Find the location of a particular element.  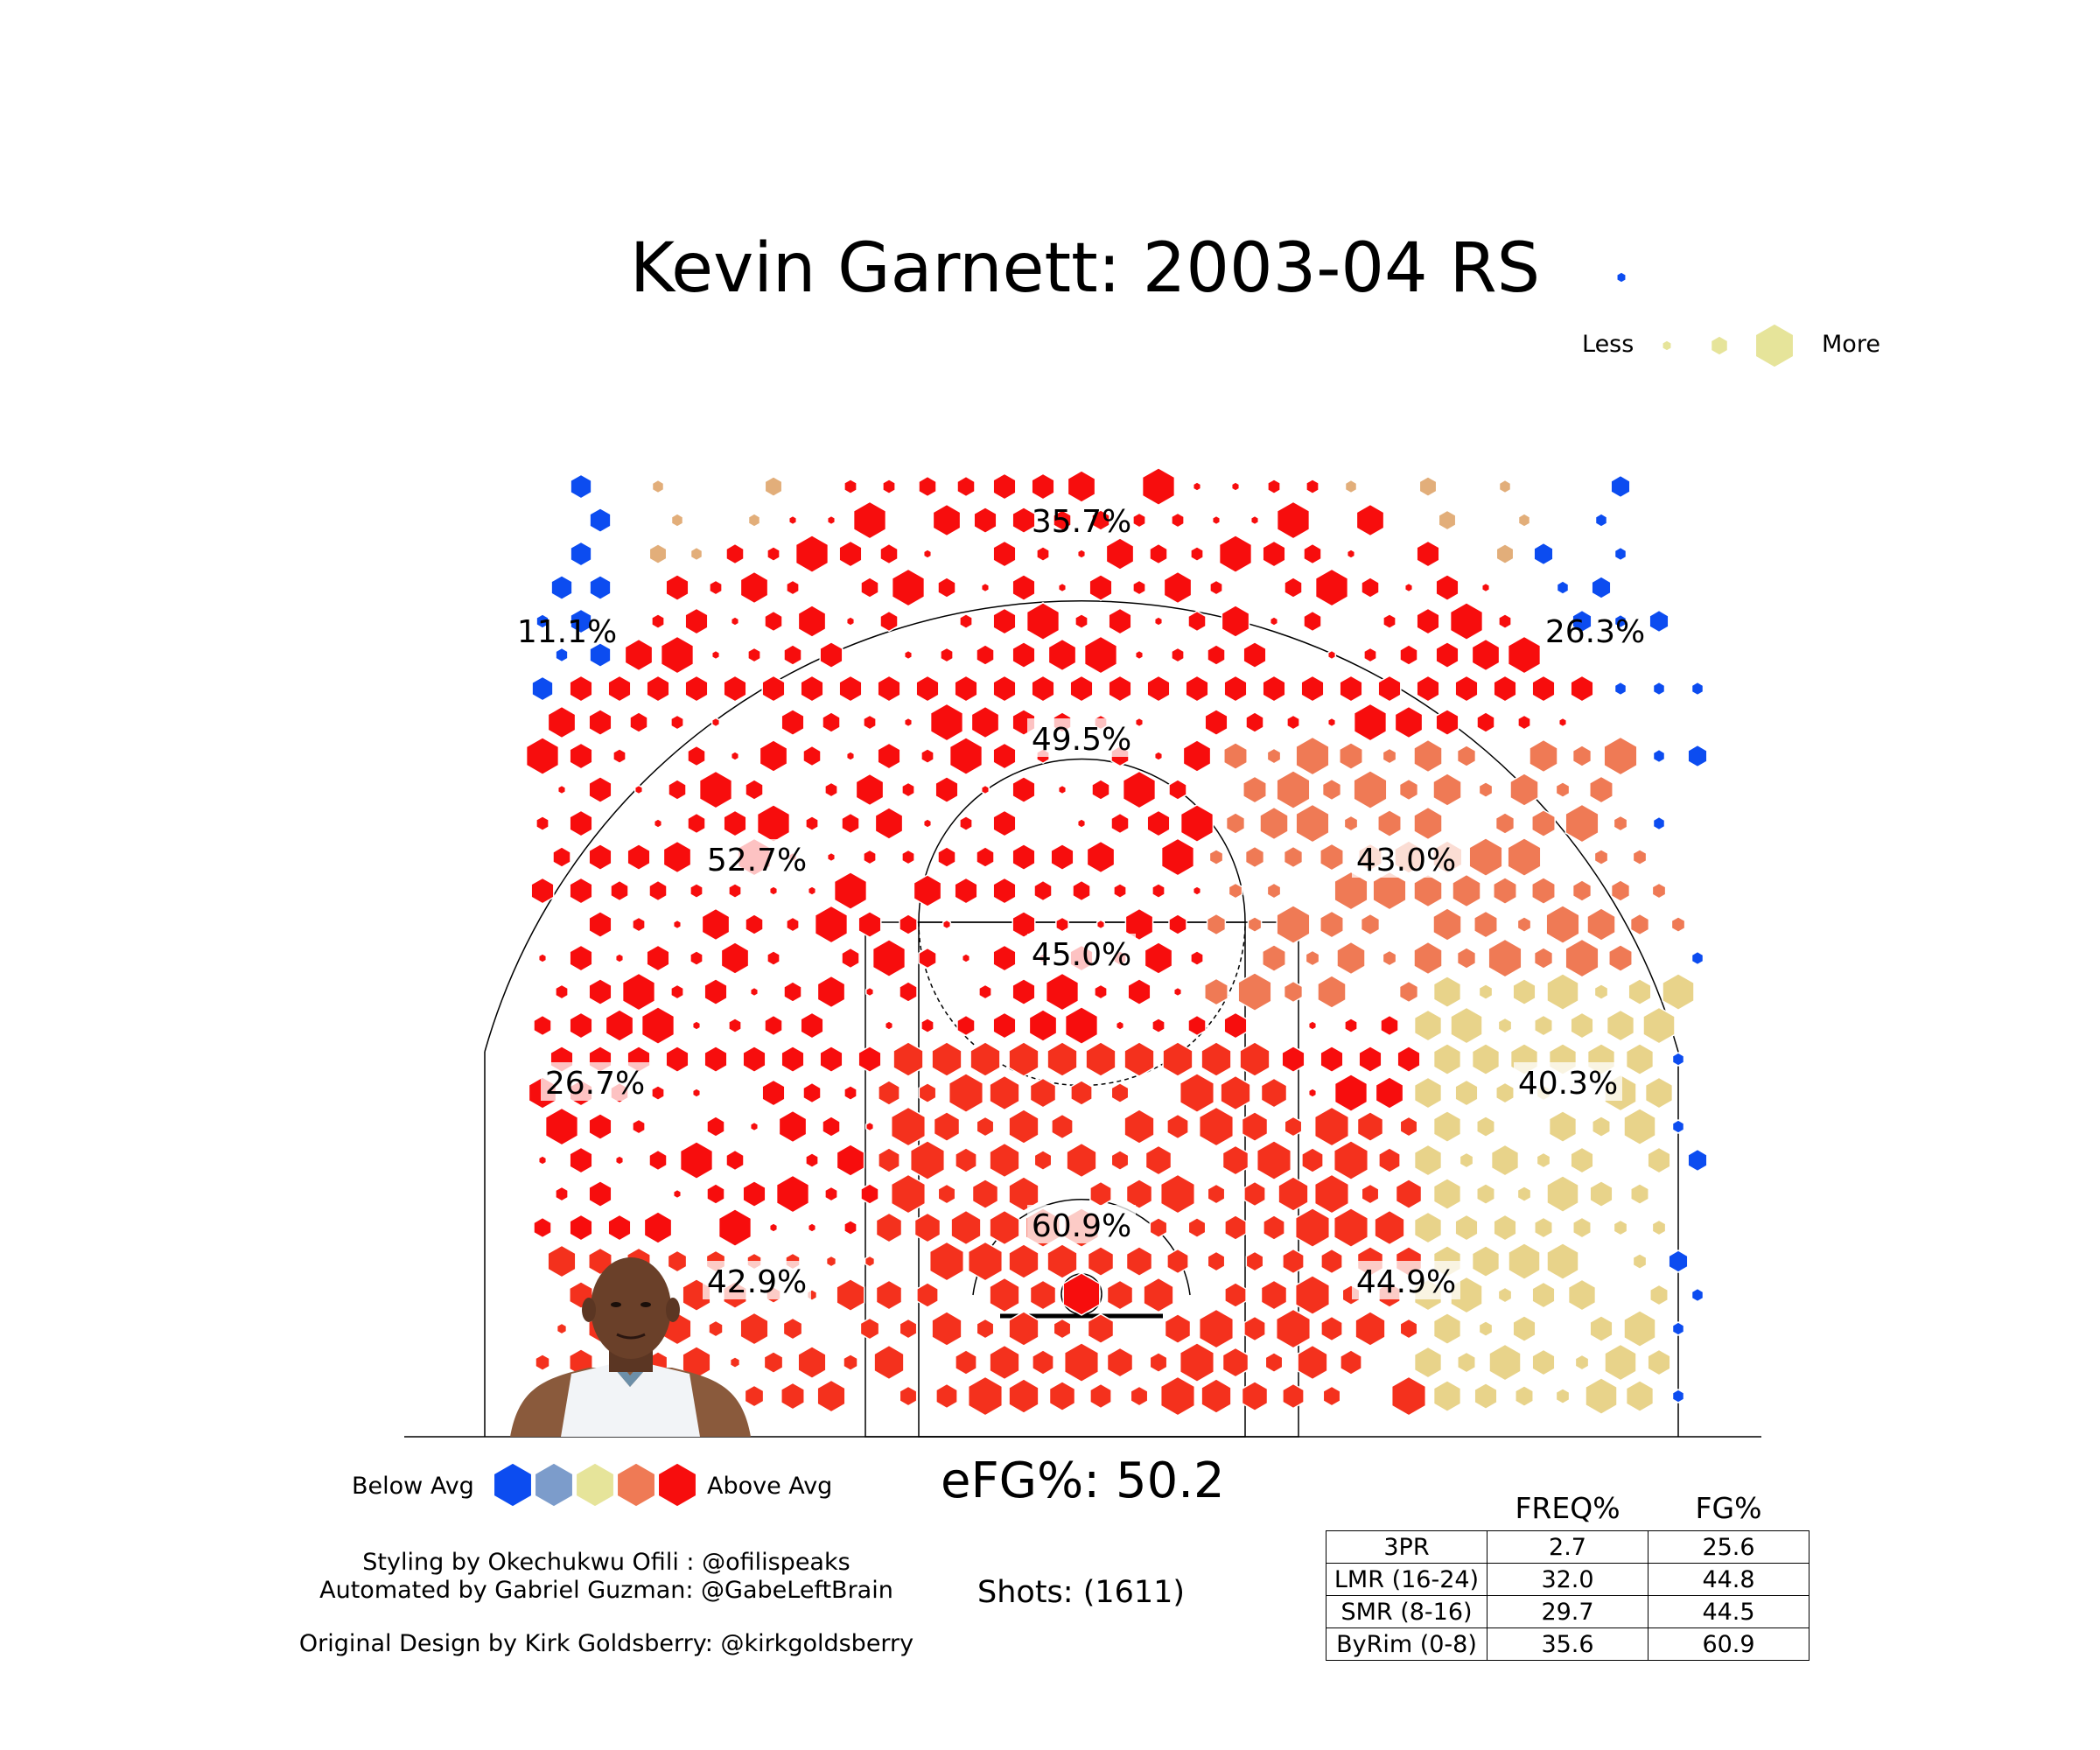

zone-label-bg is located at coordinates (1406, 858).